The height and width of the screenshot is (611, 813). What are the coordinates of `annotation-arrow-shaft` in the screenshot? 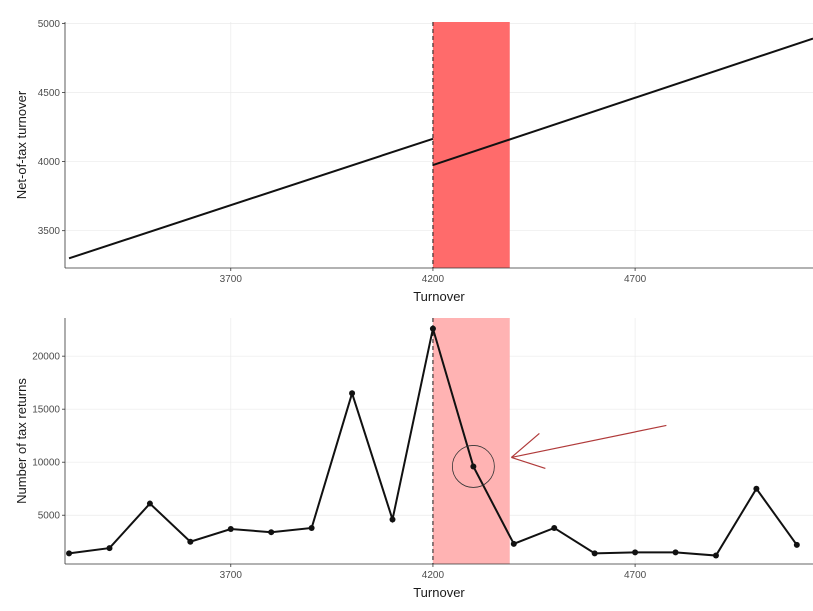 It's located at (589, 441).